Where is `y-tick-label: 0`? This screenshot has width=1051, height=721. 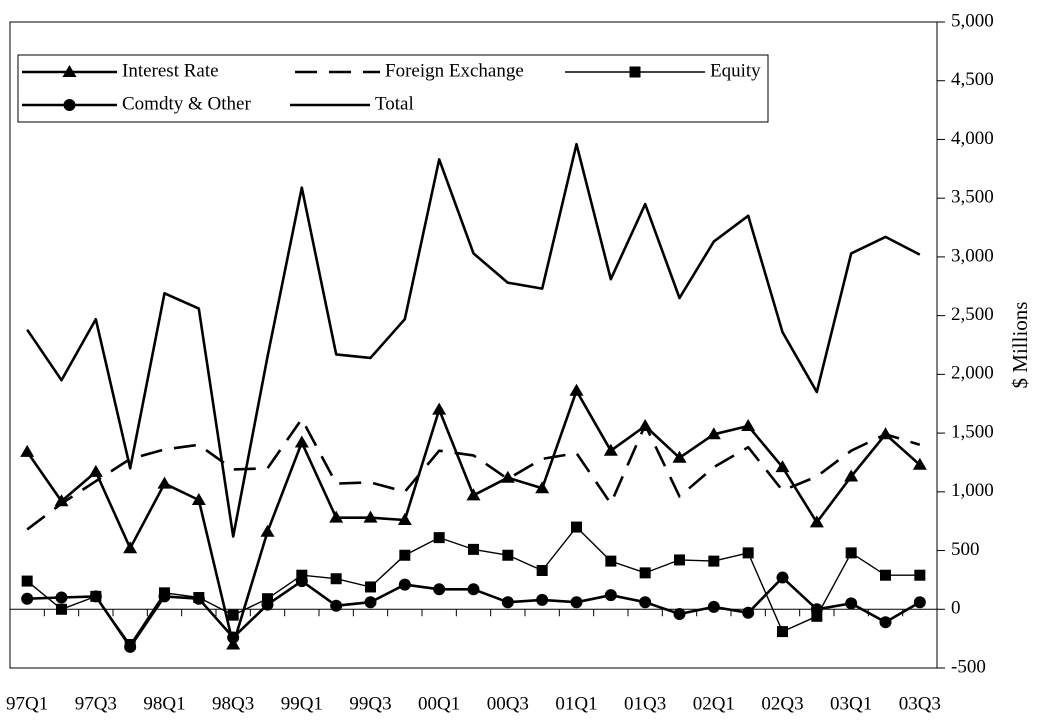
y-tick-label: 0 is located at coordinates (956, 608).